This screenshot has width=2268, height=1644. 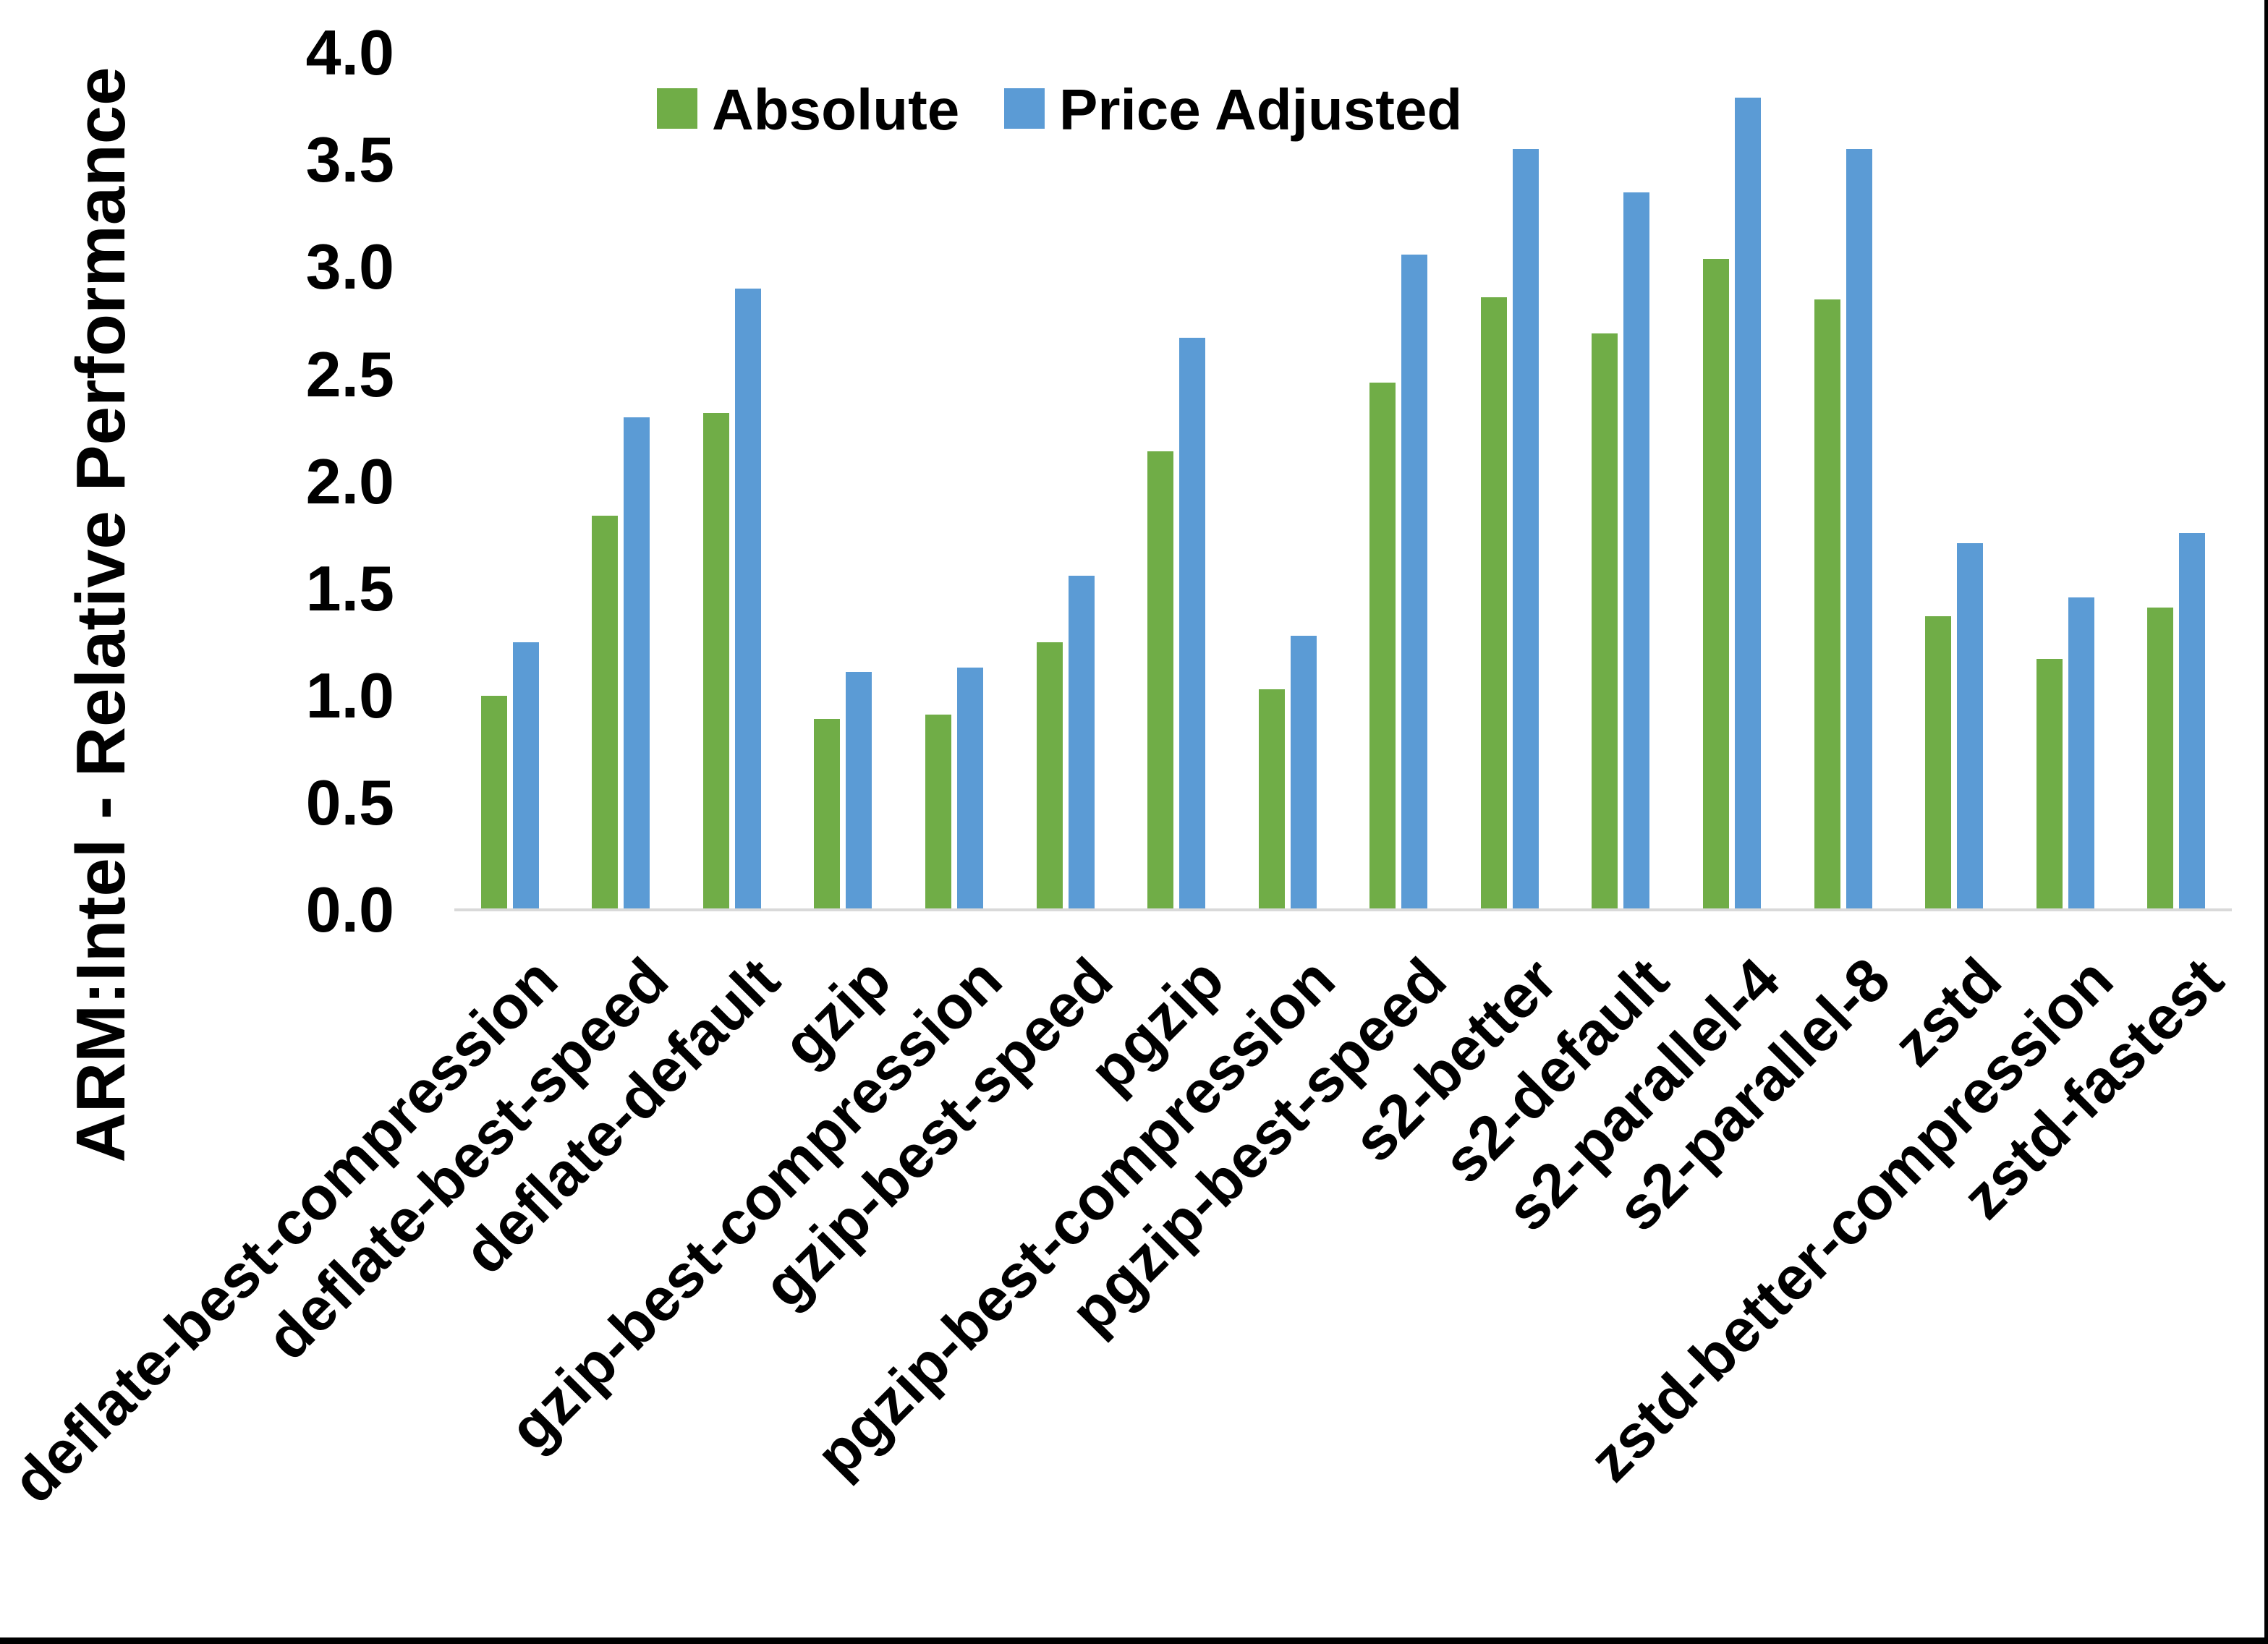 What do you see at coordinates (1938, 763) in the screenshot?
I see `bar-absolute-zstd` at bounding box center [1938, 763].